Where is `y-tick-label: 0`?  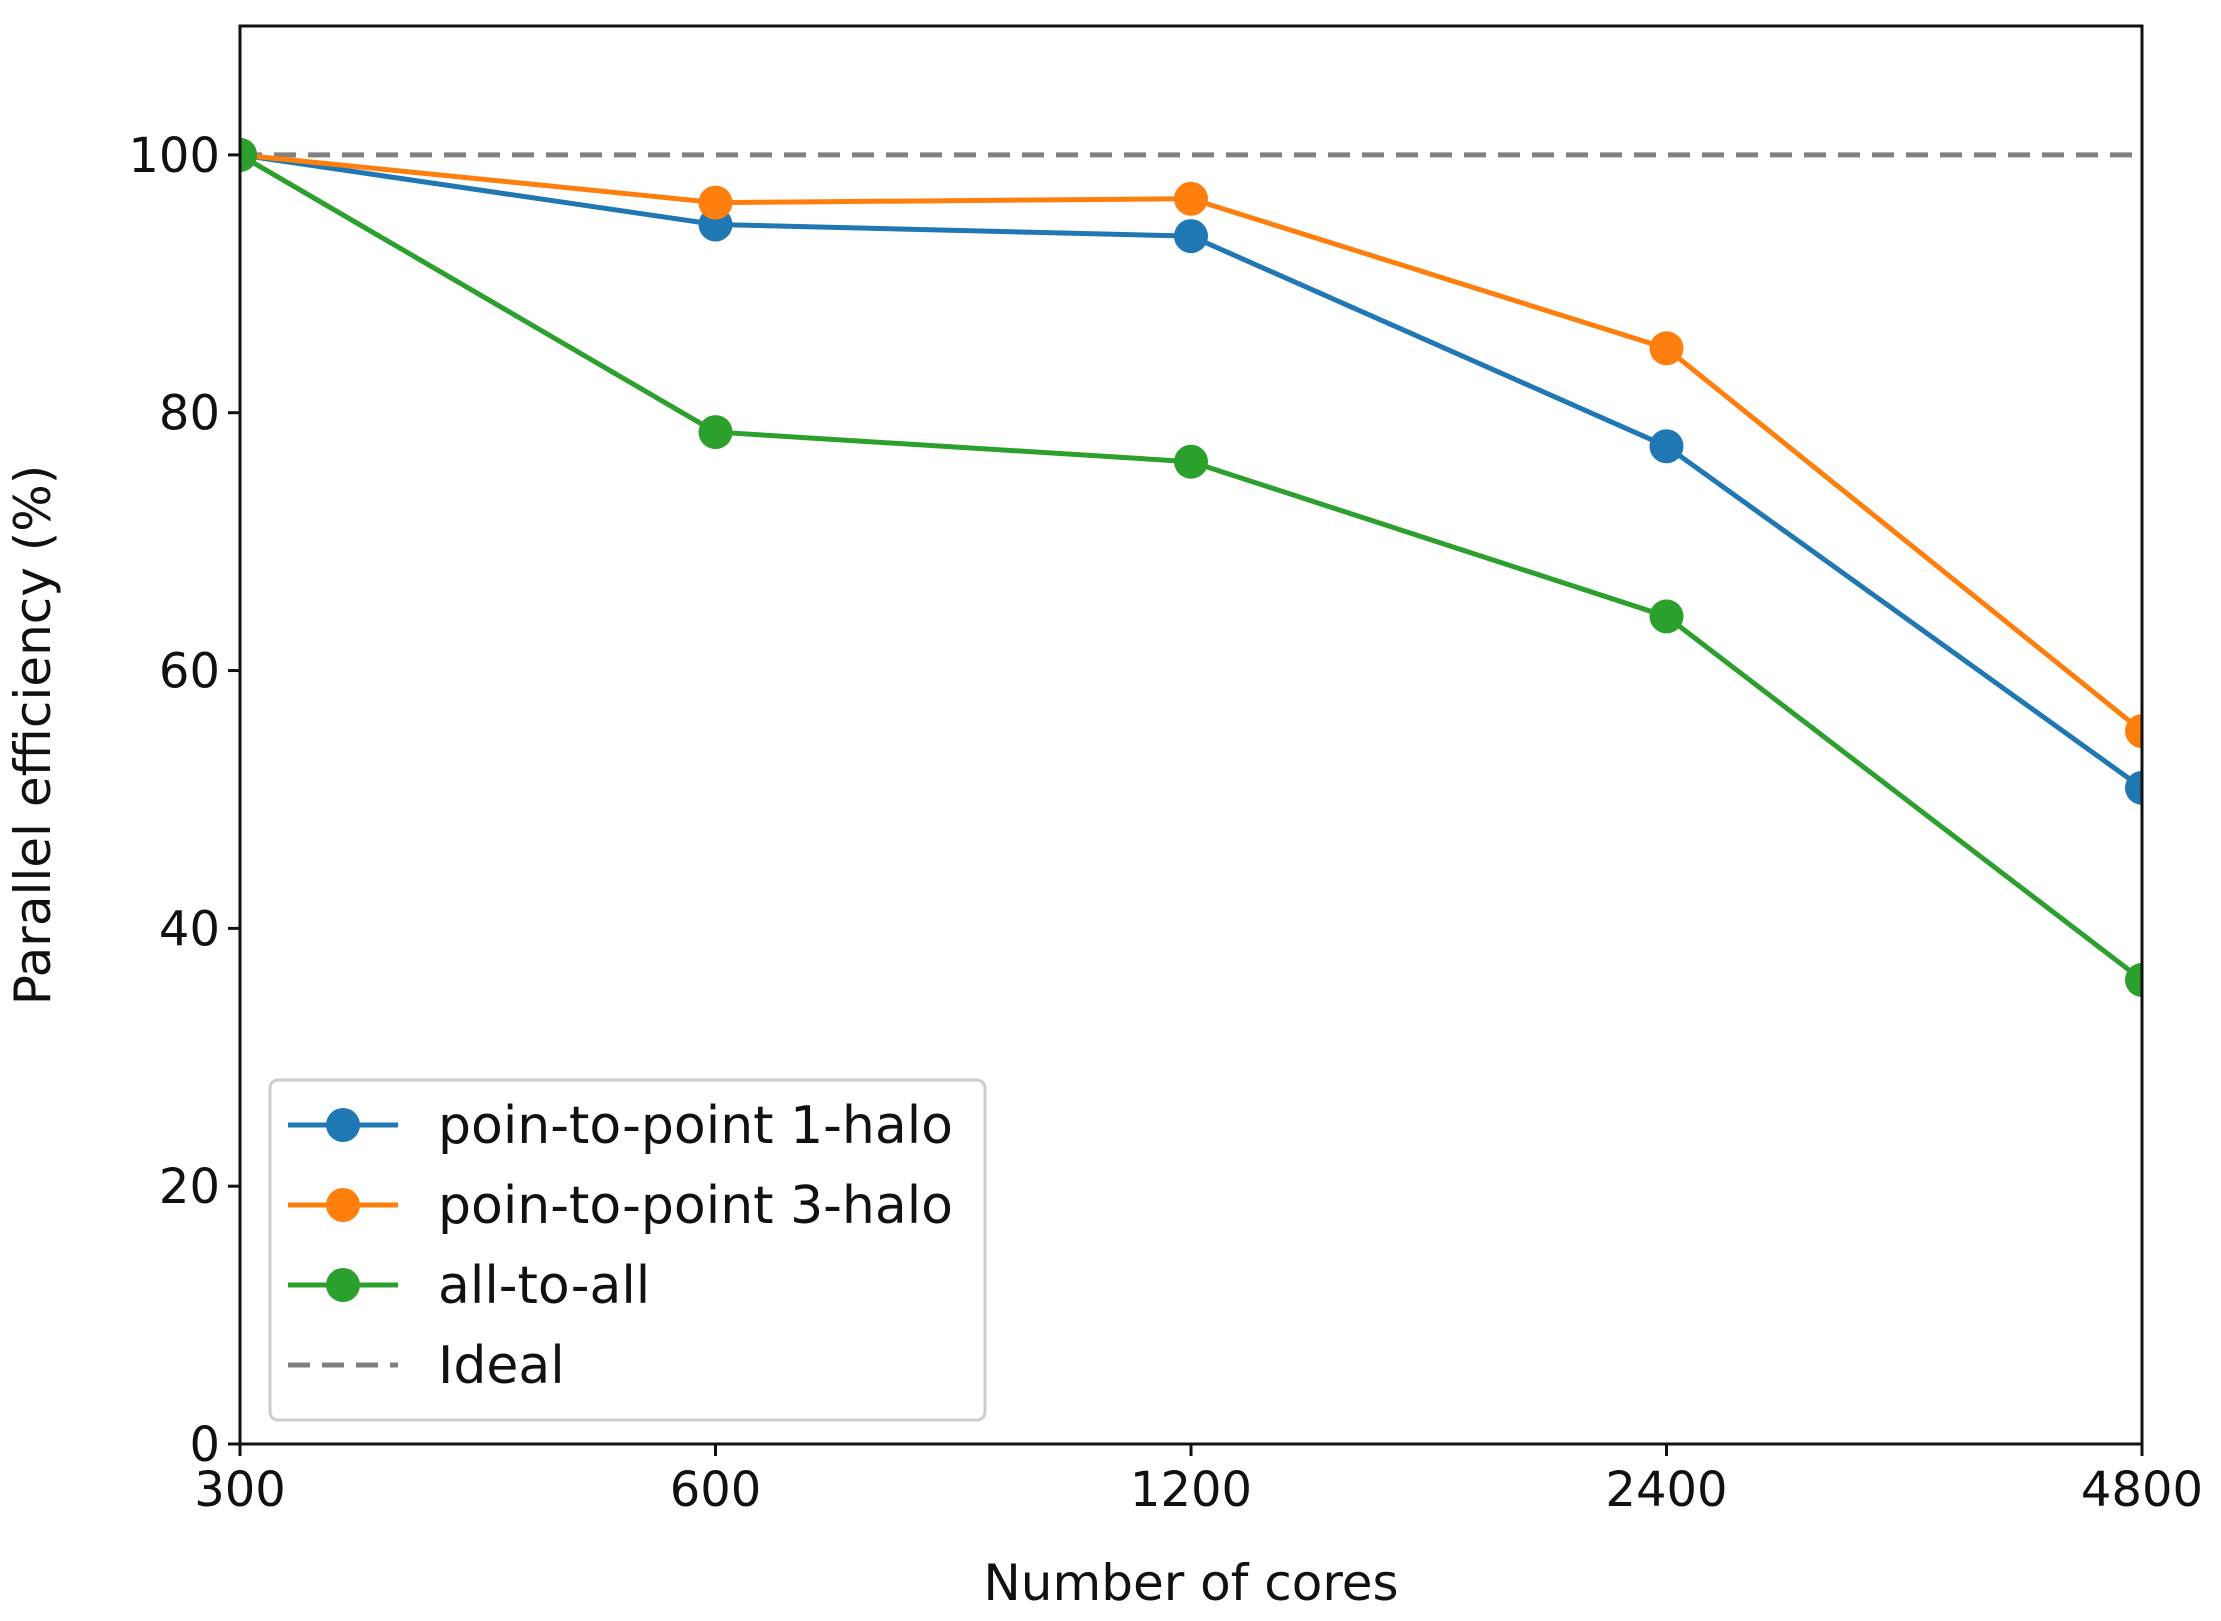 y-tick-label: 0 is located at coordinates (204, 1445).